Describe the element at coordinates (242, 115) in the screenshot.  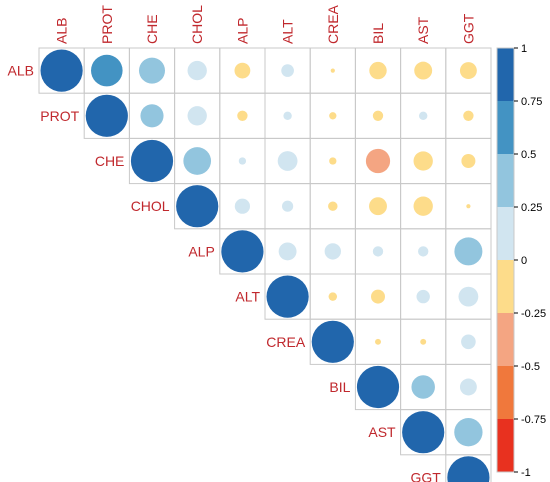
I see `corr-circle-PROT-ALP` at that location.